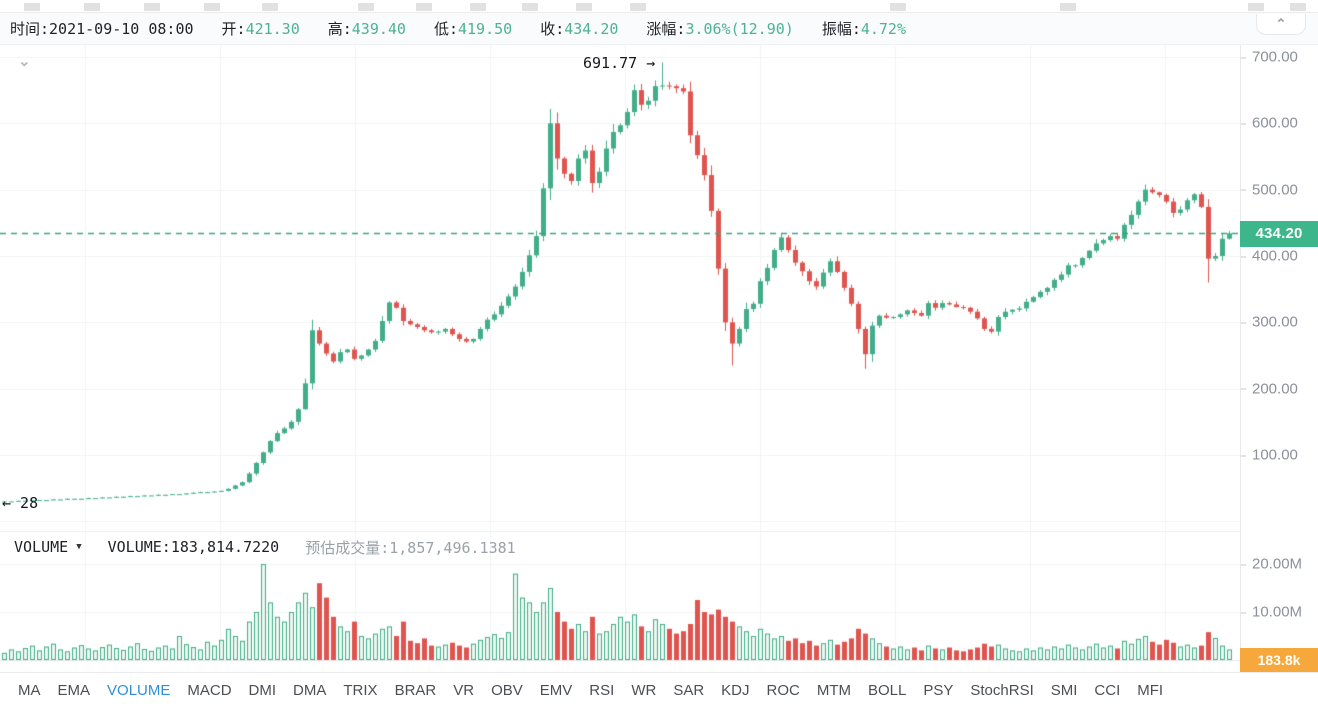 Image resolution: width=1318 pixels, height=707 pixels. What do you see at coordinates (1279, 660) in the screenshot?
I see `current-volume-badge: 183.8k` at bounding box center [1279, 660].